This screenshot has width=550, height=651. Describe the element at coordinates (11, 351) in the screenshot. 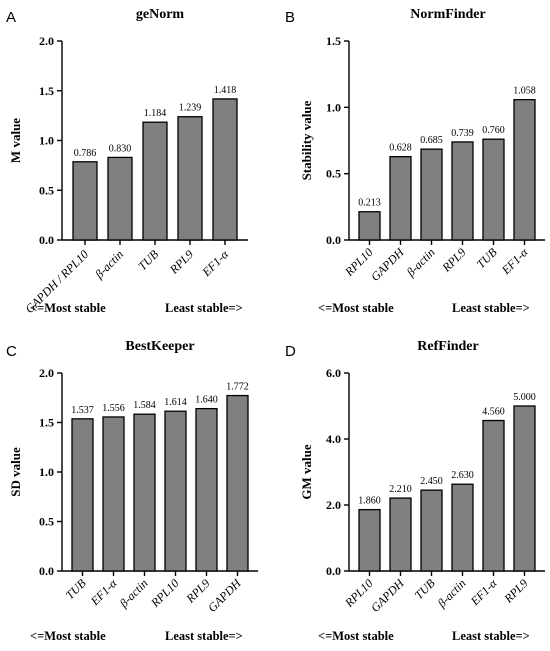

I see `panel-letter: C` at that location.